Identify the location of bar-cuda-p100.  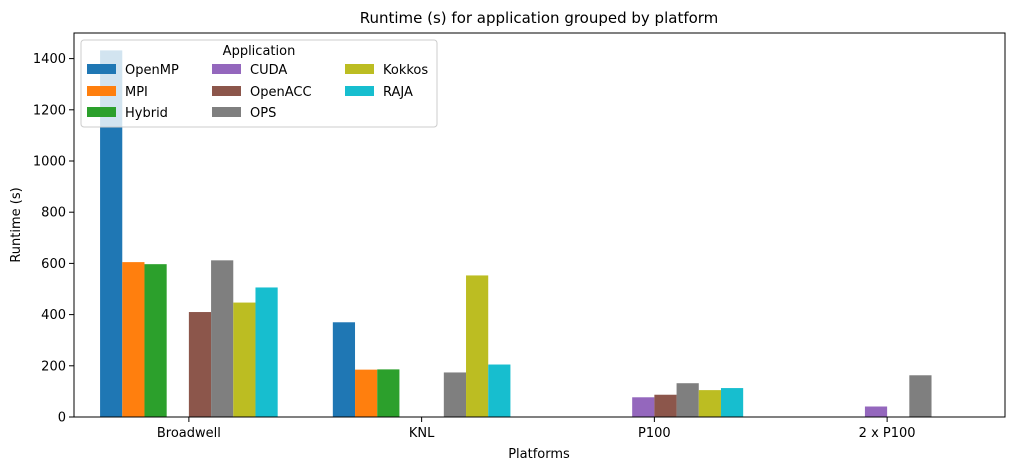
(643, 407).